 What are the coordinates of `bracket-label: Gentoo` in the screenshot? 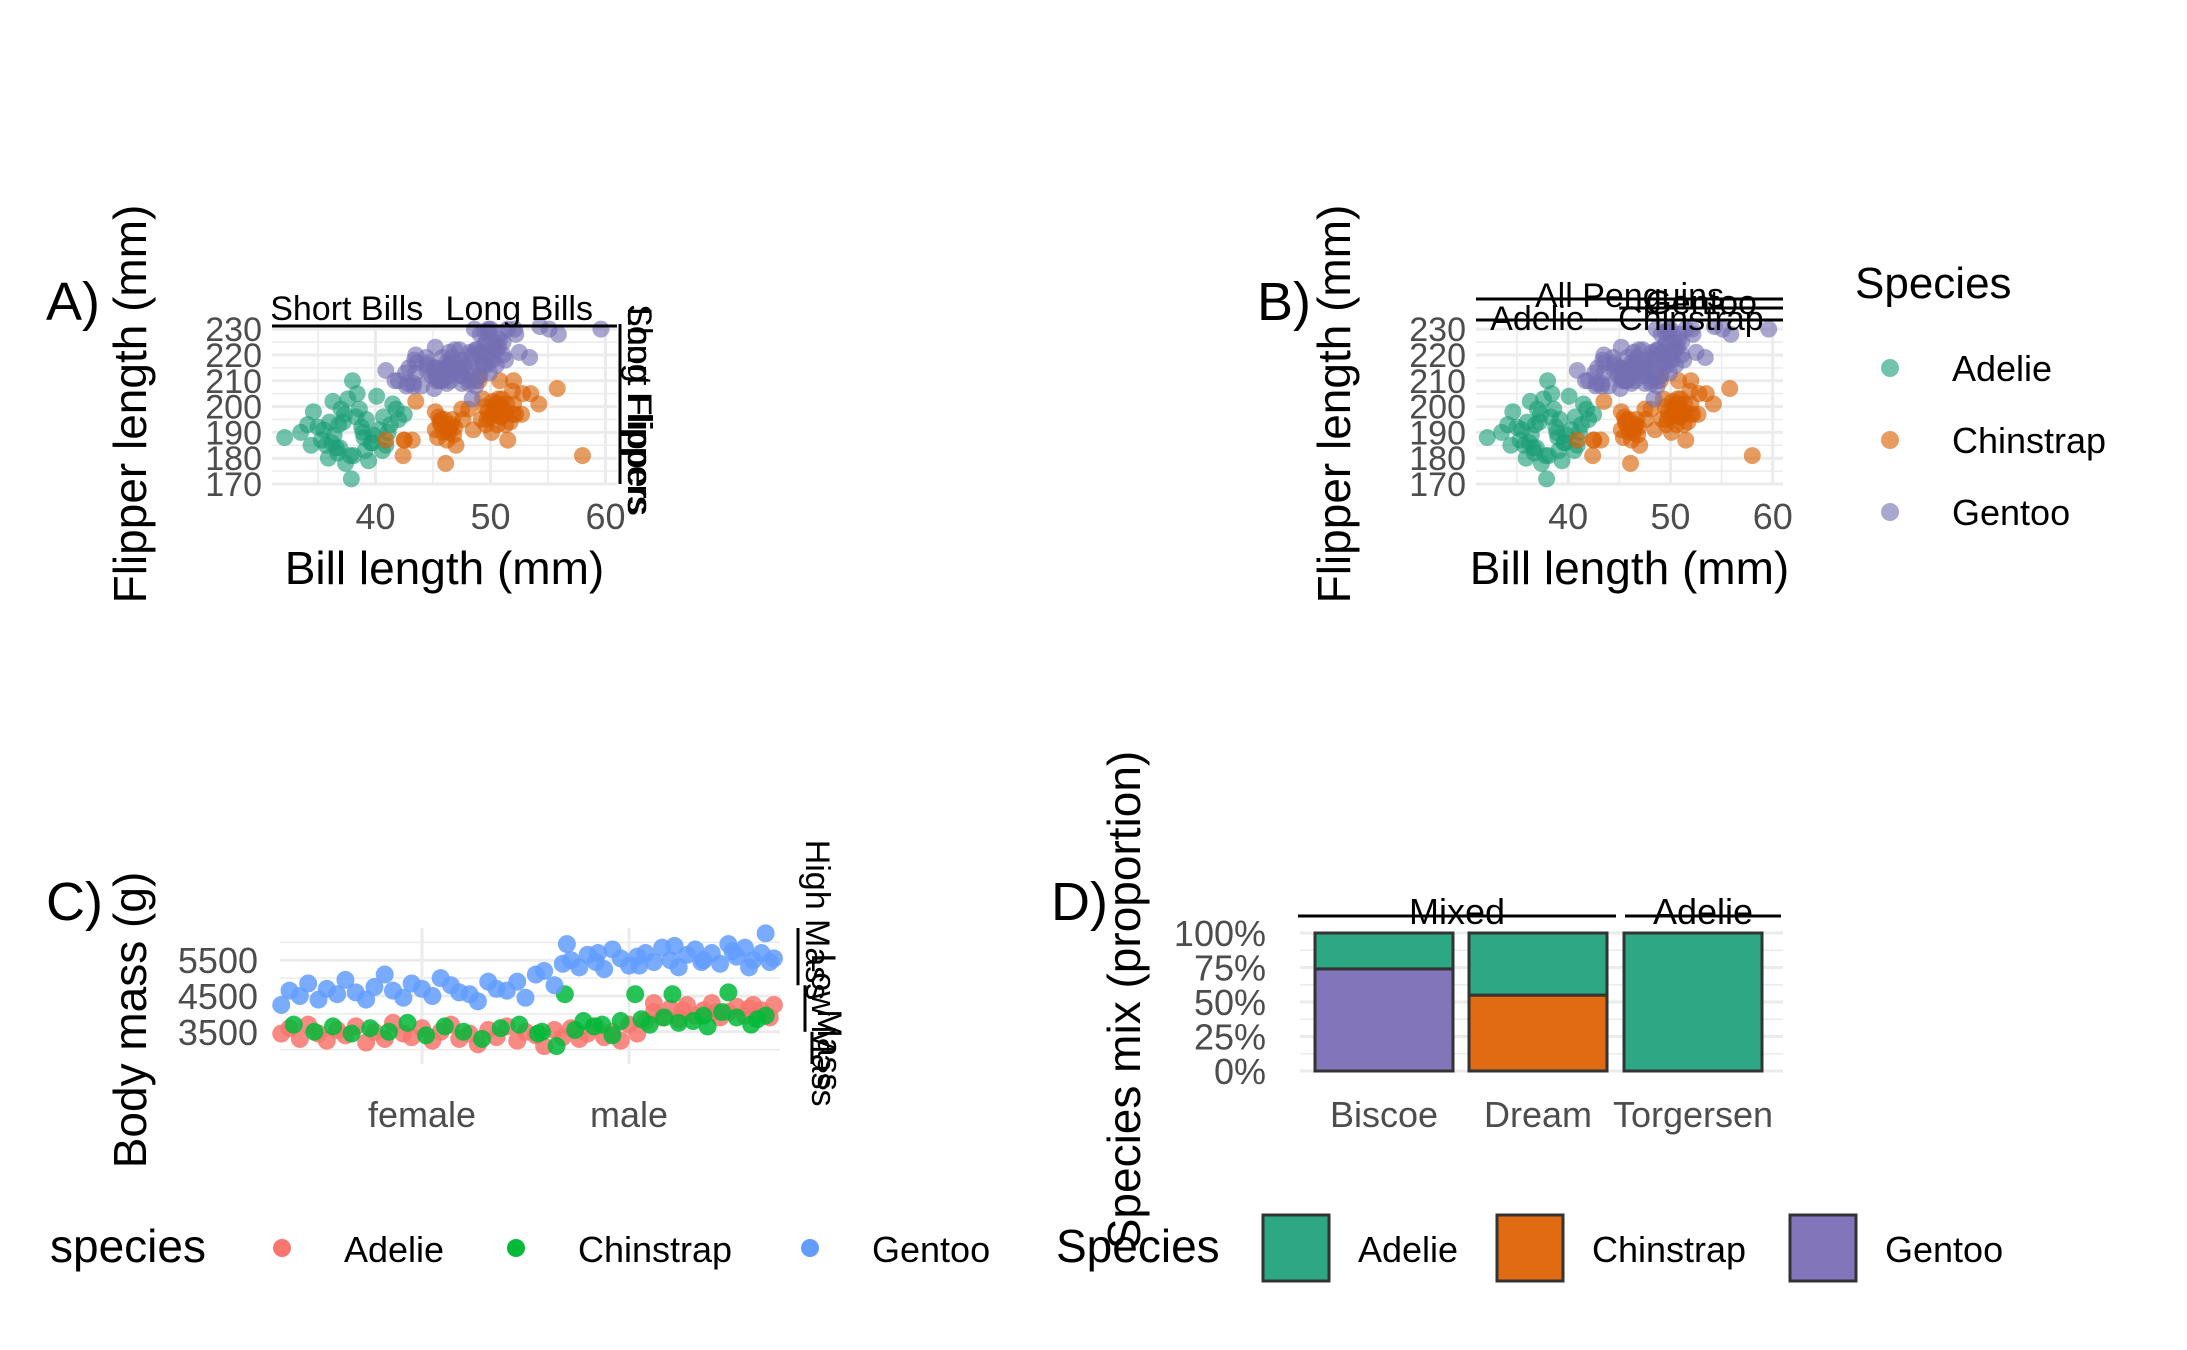 It's located at (1701, 303).